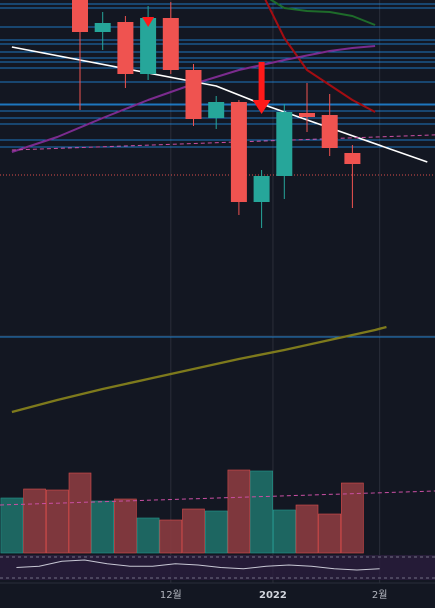 This screenshot has width=435, height=608. What do you see at coordinates (217, 498) in the screenshot?
I see `volume-ma-line` at bounding box center [217, 498].